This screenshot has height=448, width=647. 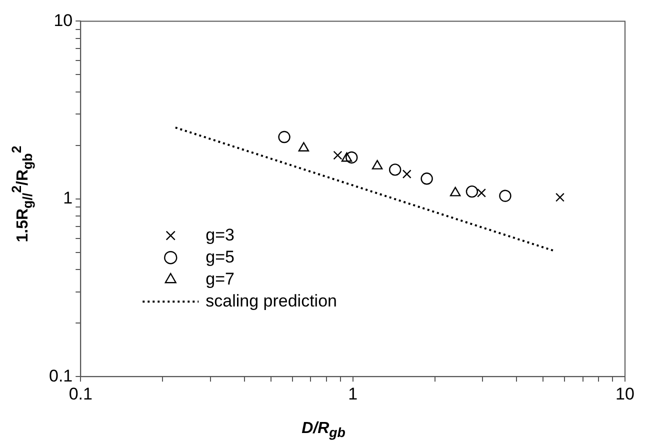 What do you see at coordinates (220, 256) in the screenshot?
I see `legend-label: g=5` at bounding box center [220, 256].